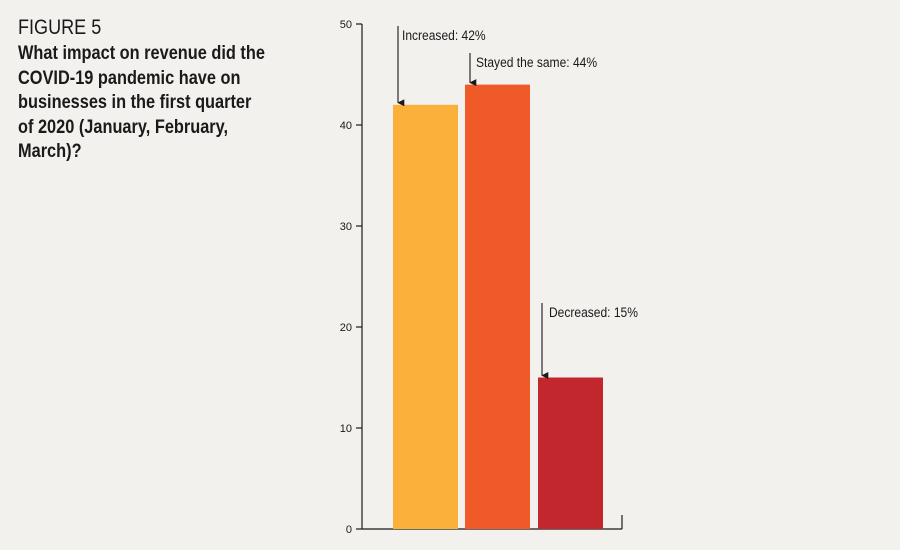 Image resolution: width=900 pixels, height=550 pixels. I want to click on y-tick-label-10: 10, so click(346, 429).